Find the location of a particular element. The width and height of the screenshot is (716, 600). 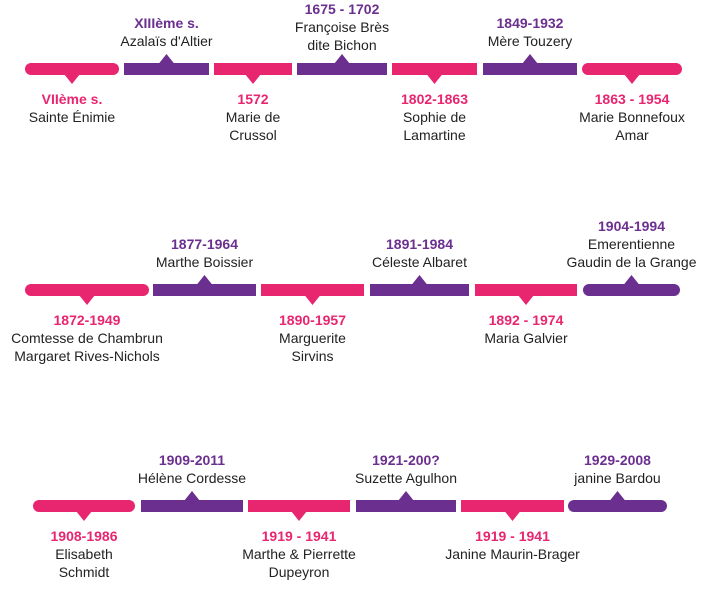

event-name: Azalaïs d'Altier is located at coordinates (166, 41).